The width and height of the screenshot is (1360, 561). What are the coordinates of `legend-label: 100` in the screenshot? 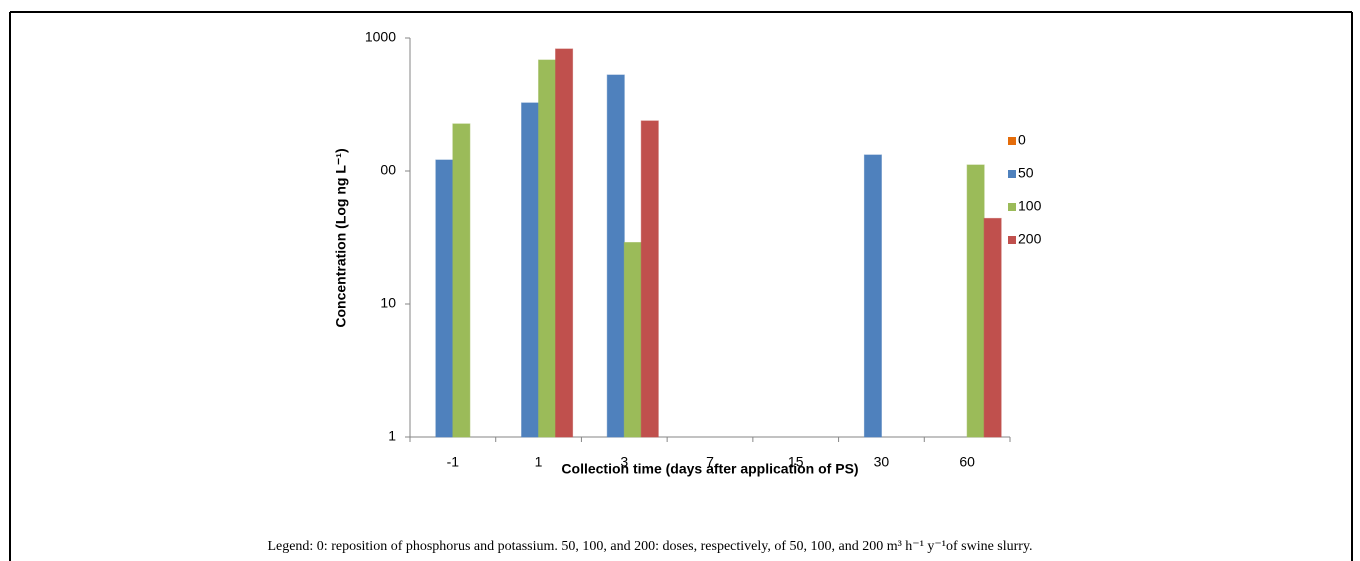 It's located at (1030, 206).